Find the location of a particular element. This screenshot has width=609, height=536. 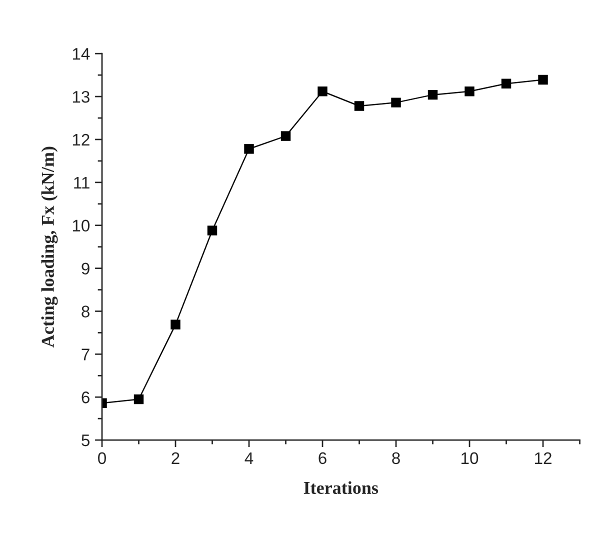

x-axis-title: Iterations is located at coordinates (341, 487).